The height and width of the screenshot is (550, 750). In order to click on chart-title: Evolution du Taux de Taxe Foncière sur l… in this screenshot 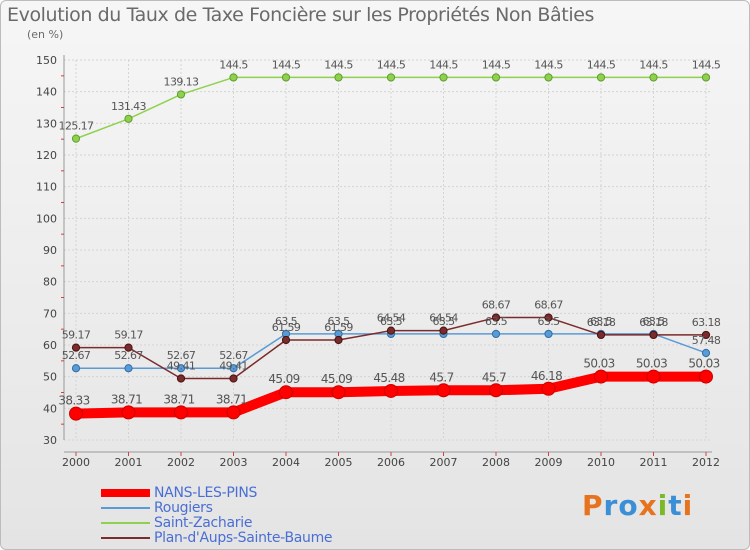, I will do `click(301, 15)`.